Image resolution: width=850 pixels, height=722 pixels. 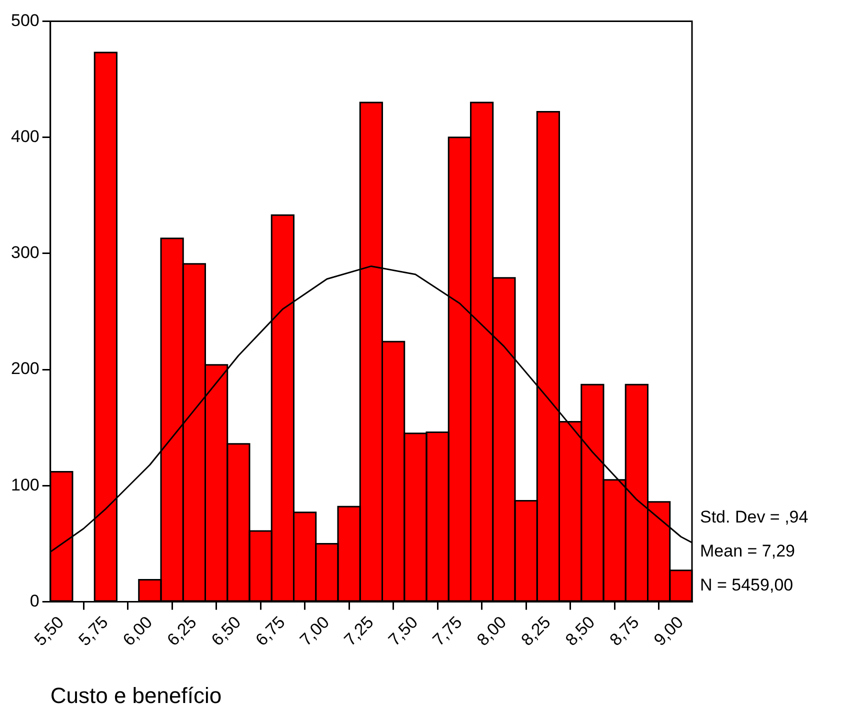 What do you see at coordinates (747, 550) in the screenshot?
I see `text: Mean = 7,29` at bounding box center [747, 550].